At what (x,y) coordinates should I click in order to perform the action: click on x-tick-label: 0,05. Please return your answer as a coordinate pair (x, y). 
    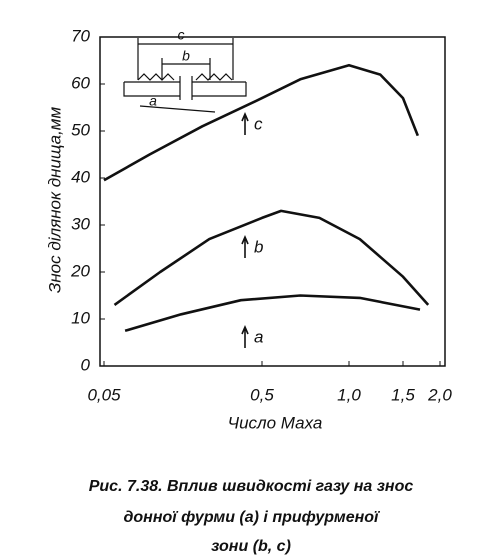
    Looking at the image, I should click on (104, 394).